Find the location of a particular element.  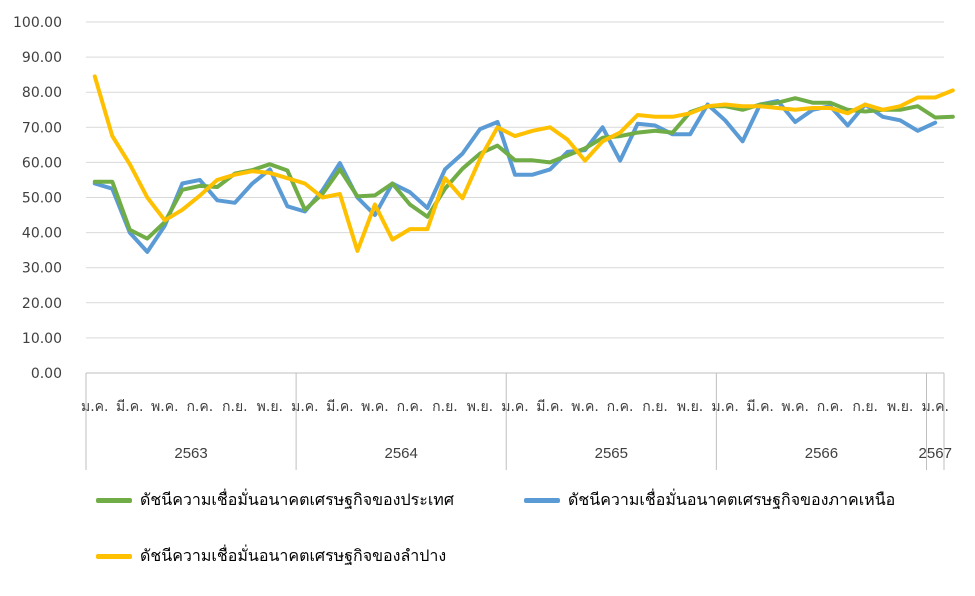

legend-item-country: ดัชนีความเชื่อมั่นอนาคตเศรษฐกิจของประเทศ is located at coordinates (275, 500).